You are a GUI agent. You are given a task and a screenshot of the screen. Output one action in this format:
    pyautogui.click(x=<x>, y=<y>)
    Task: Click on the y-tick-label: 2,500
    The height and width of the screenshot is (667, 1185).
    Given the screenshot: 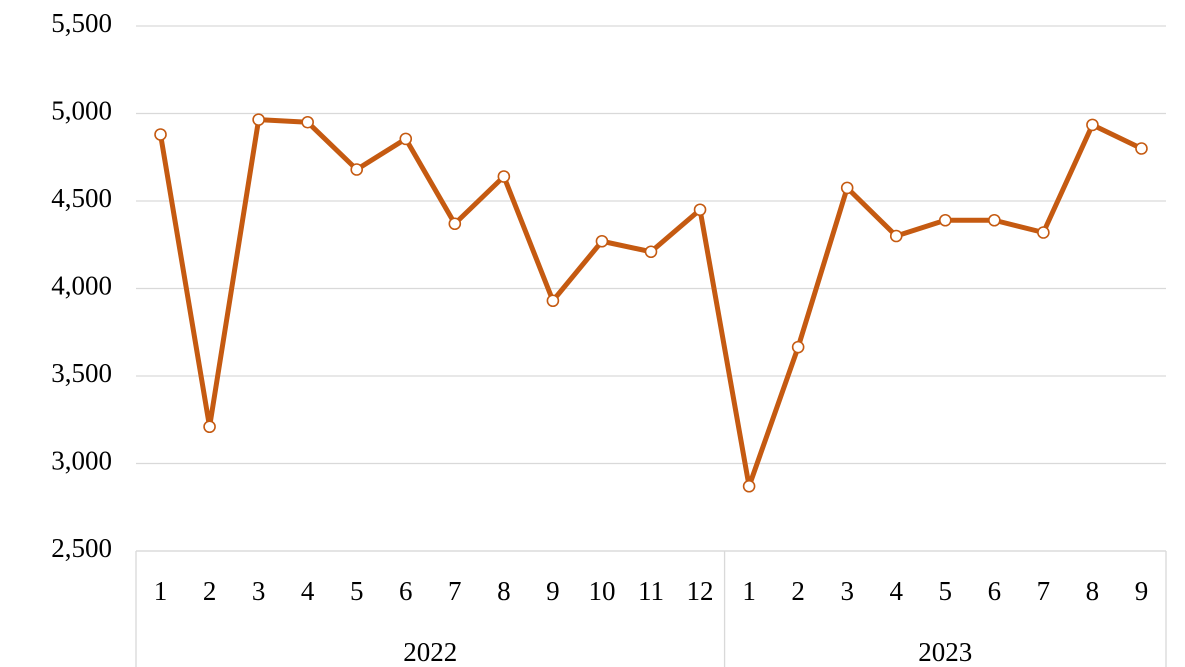 What is the action you would take?
    pyautogui.click(x=81, y=548)
    